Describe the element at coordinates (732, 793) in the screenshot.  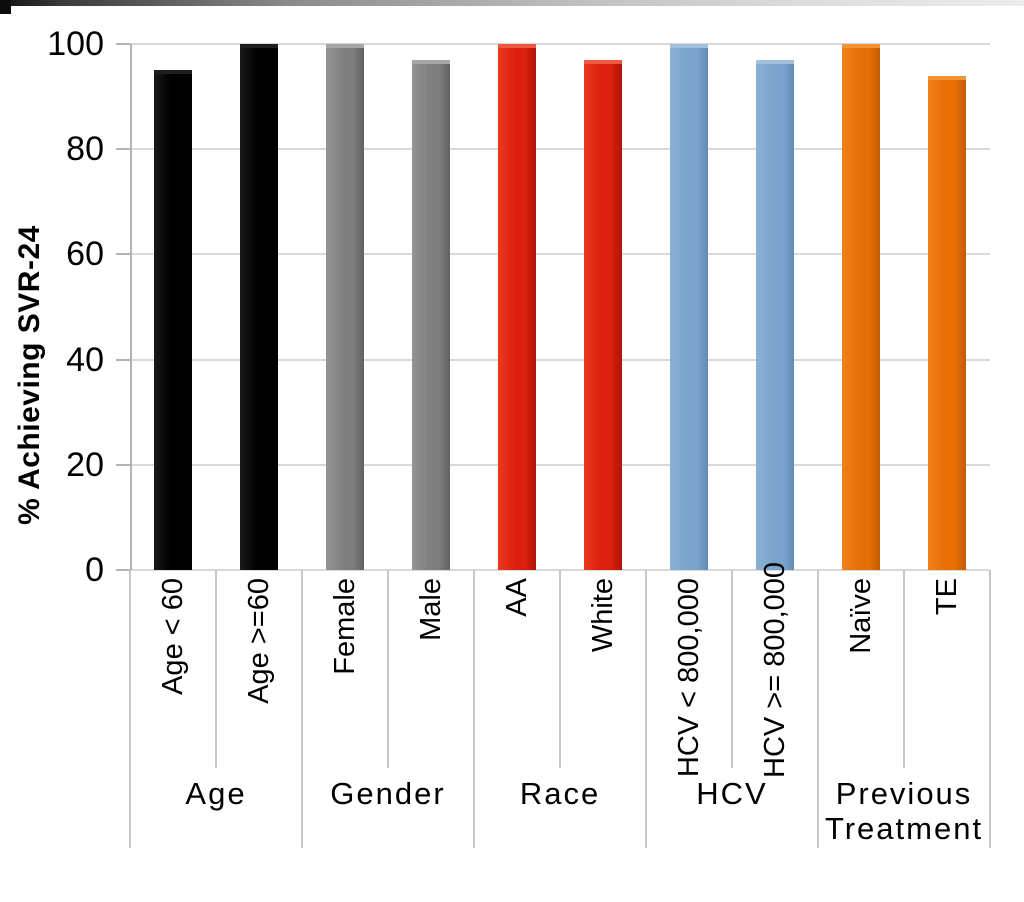
I see `group-label: HCV` at that location.